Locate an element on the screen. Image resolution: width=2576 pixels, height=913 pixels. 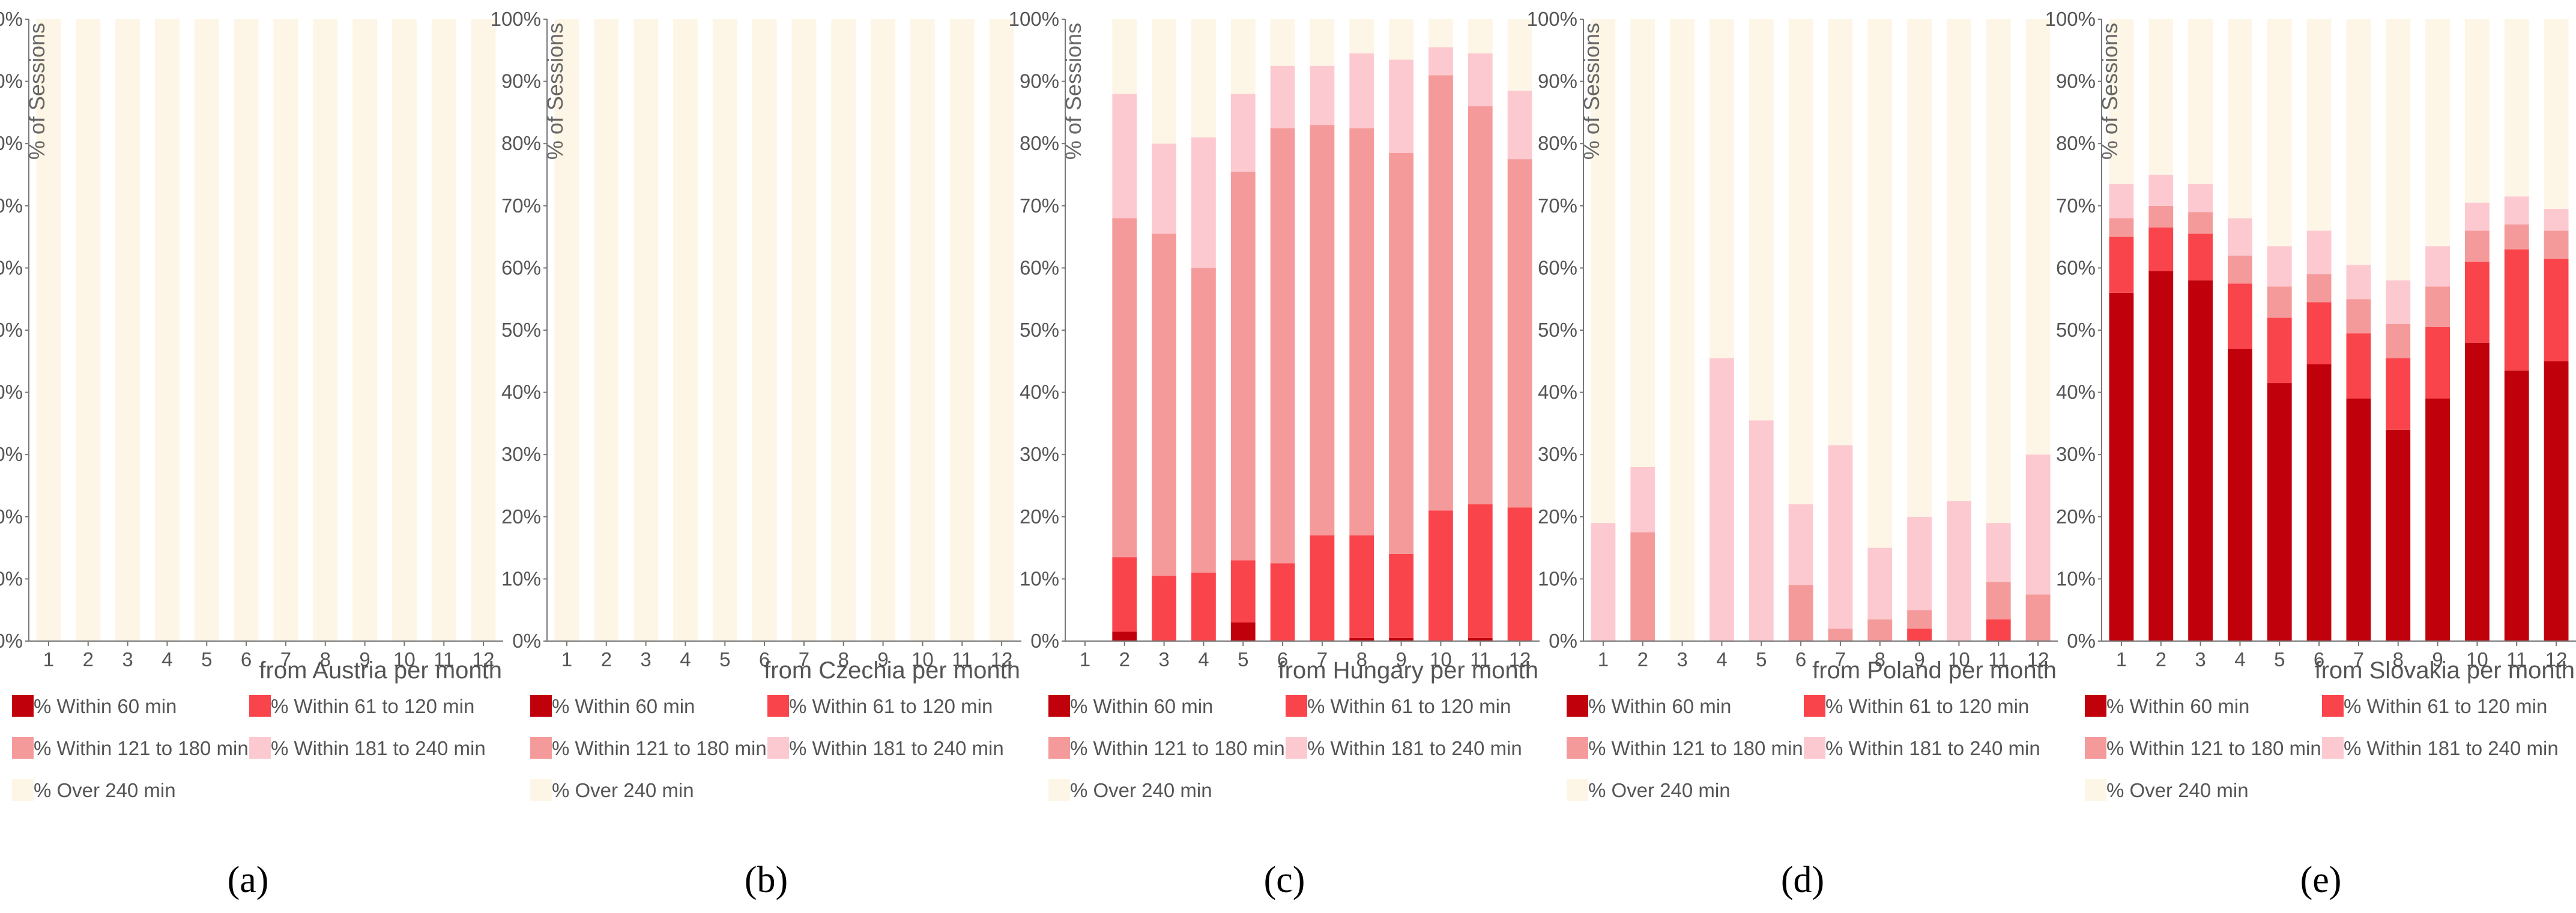
bar-segment-d-9-s2 is located at coordinates (1919, 619).